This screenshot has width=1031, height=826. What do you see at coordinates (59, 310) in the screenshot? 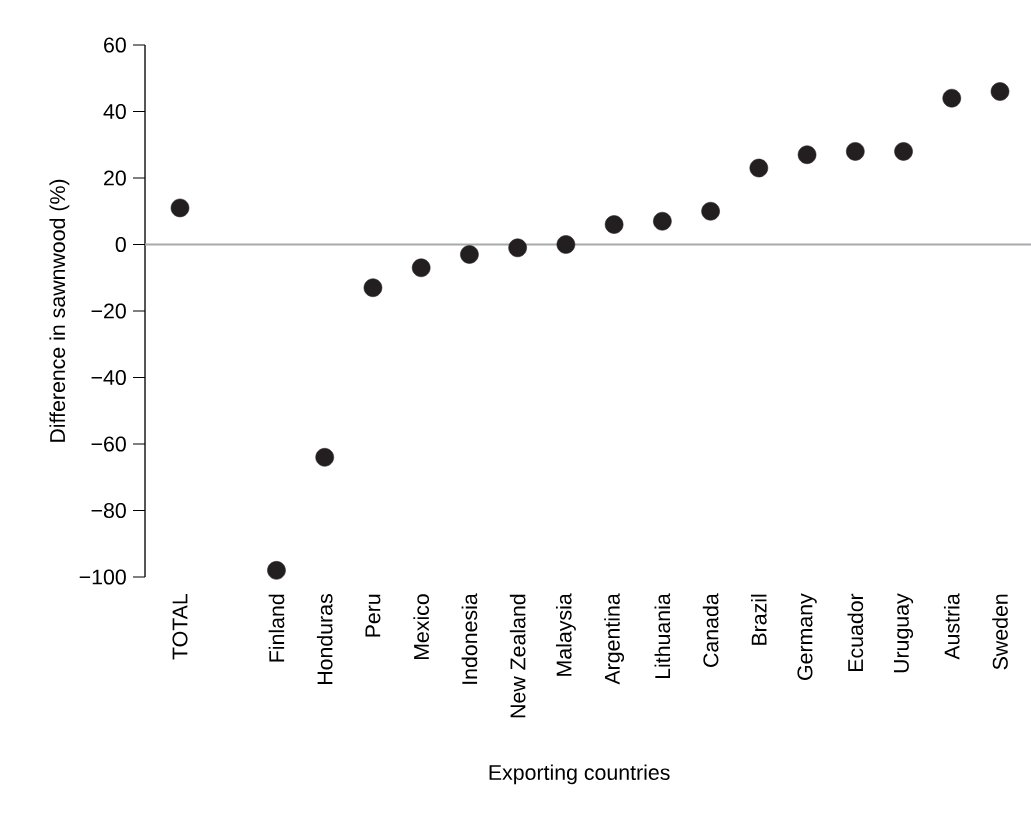
I see `y-axis-title: Difference in sawnwood (%)` at bounding box center [59, 310].